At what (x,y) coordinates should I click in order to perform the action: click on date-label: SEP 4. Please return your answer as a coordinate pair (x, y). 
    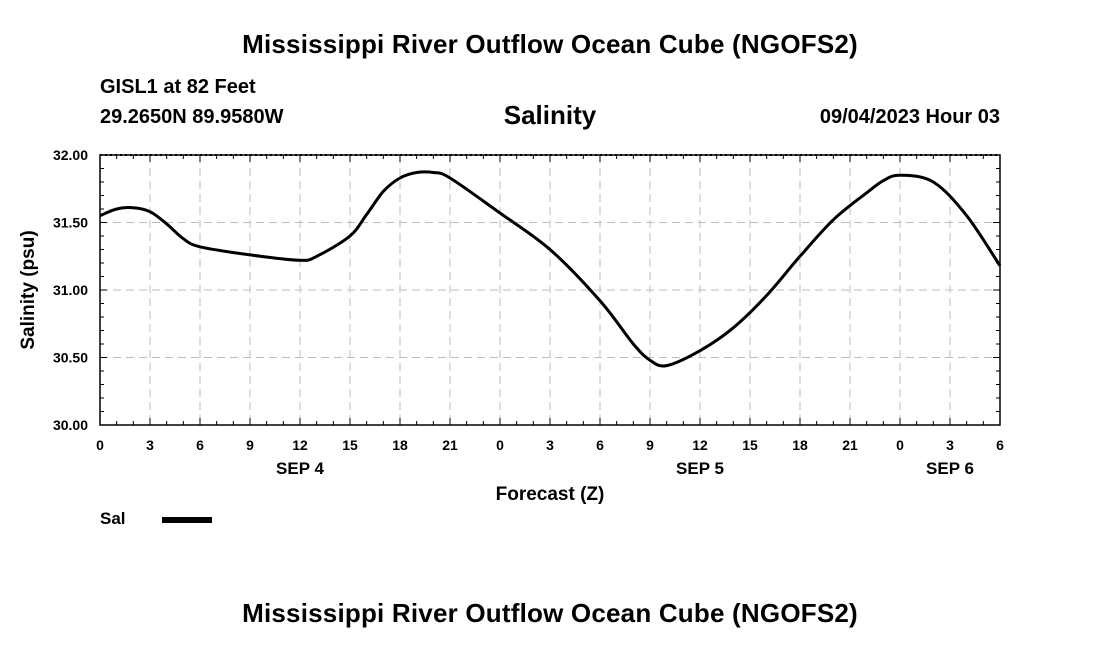
    Looking at the image, I should click on (300, 468).